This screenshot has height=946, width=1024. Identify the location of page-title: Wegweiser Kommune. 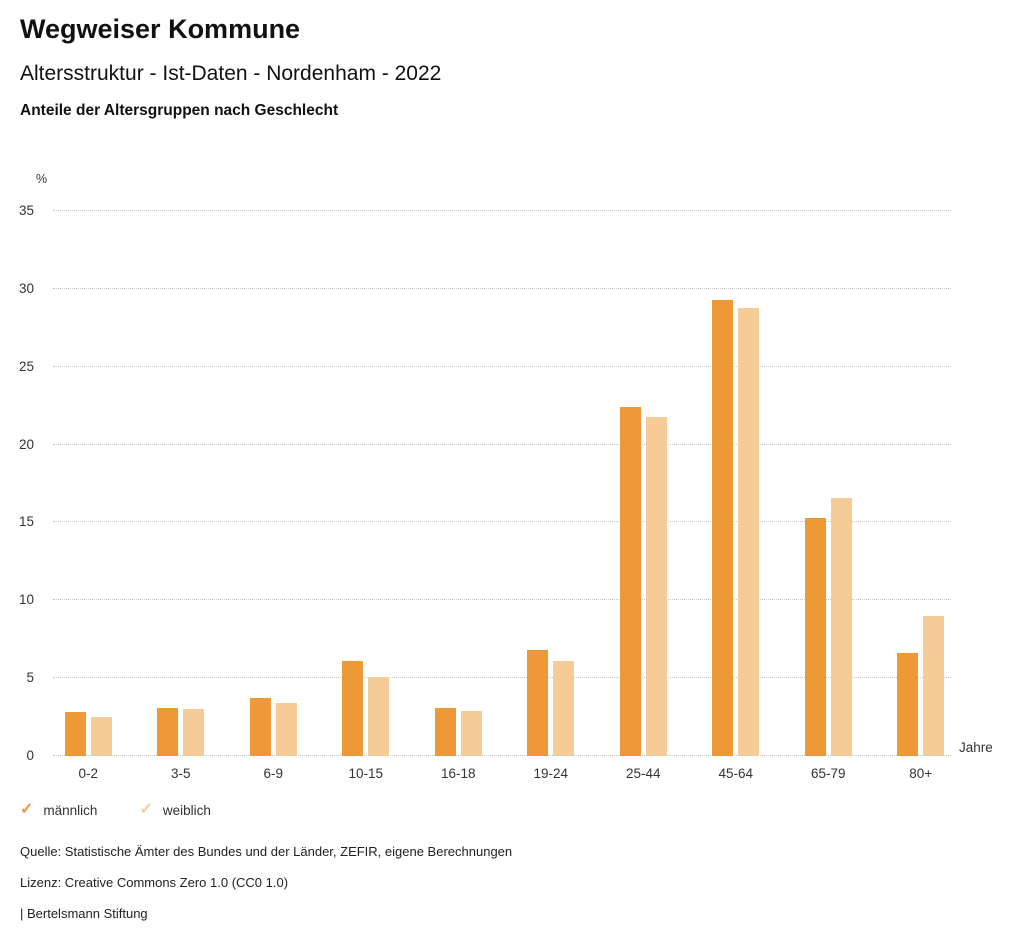
(160, 29).